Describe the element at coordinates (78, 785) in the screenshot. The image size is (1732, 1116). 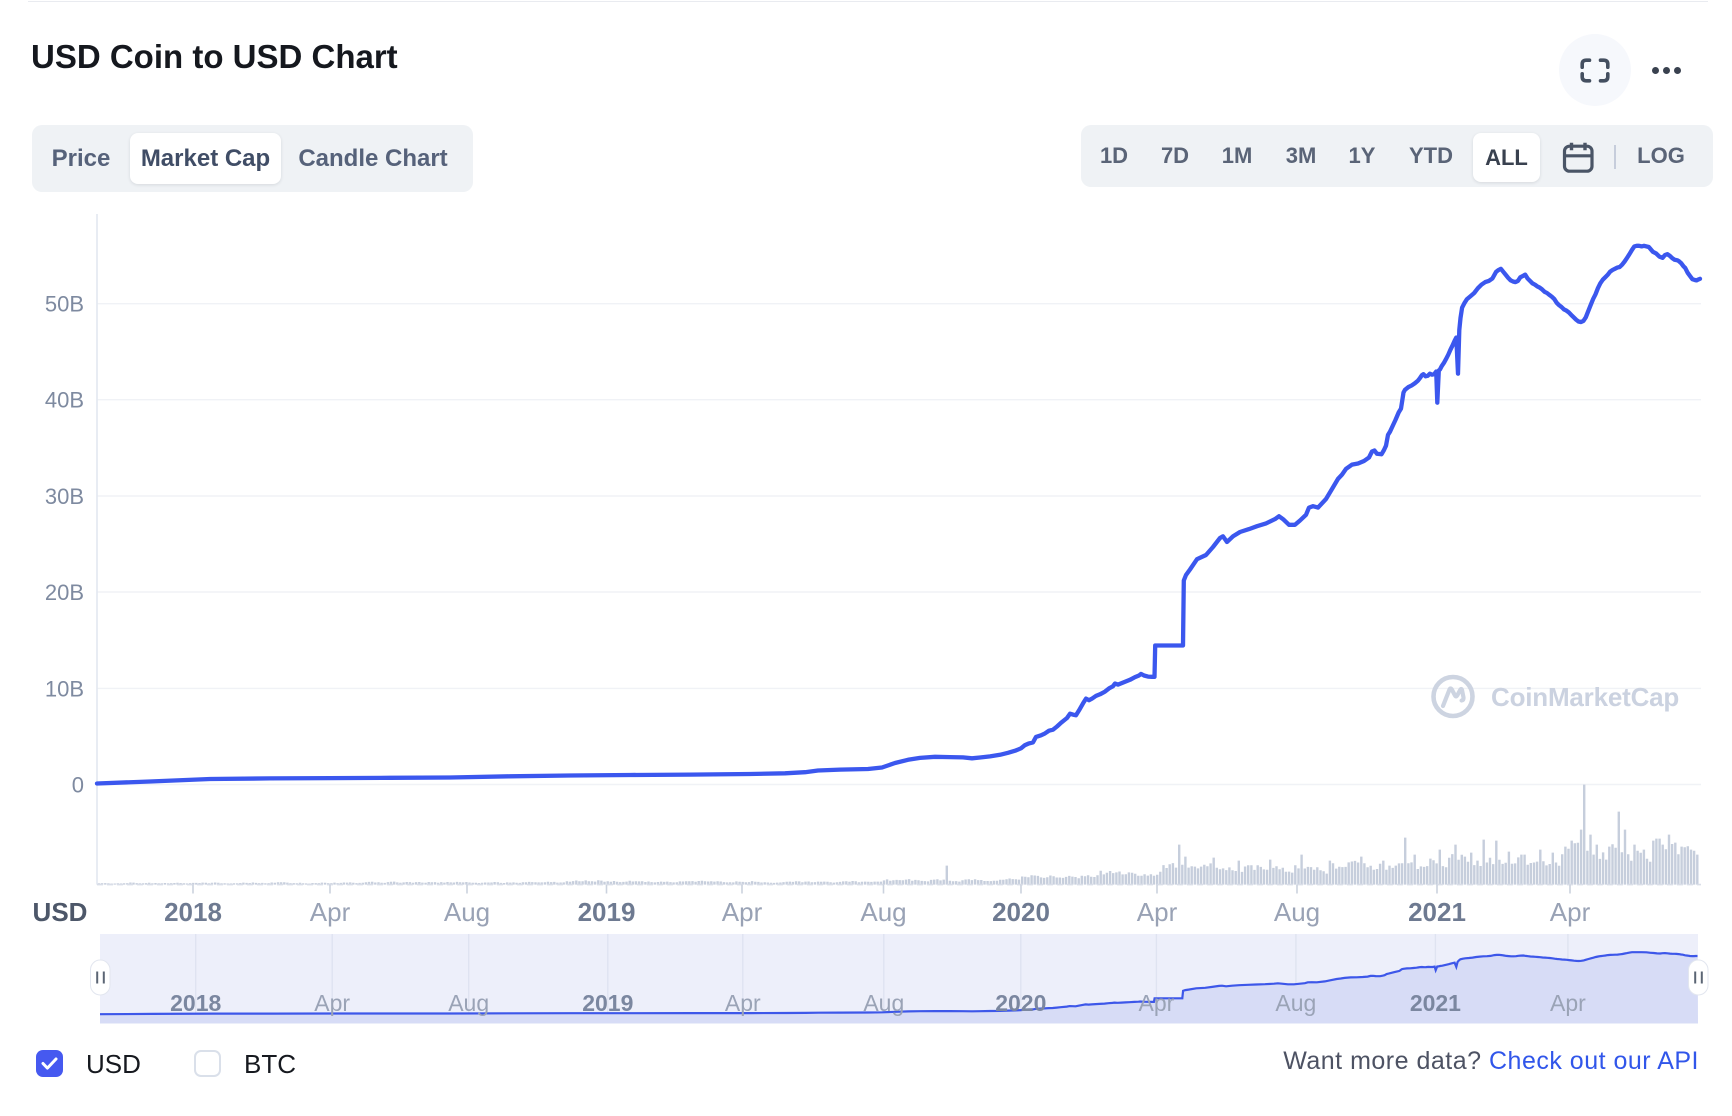
I see `svg-text: 0` at that location.